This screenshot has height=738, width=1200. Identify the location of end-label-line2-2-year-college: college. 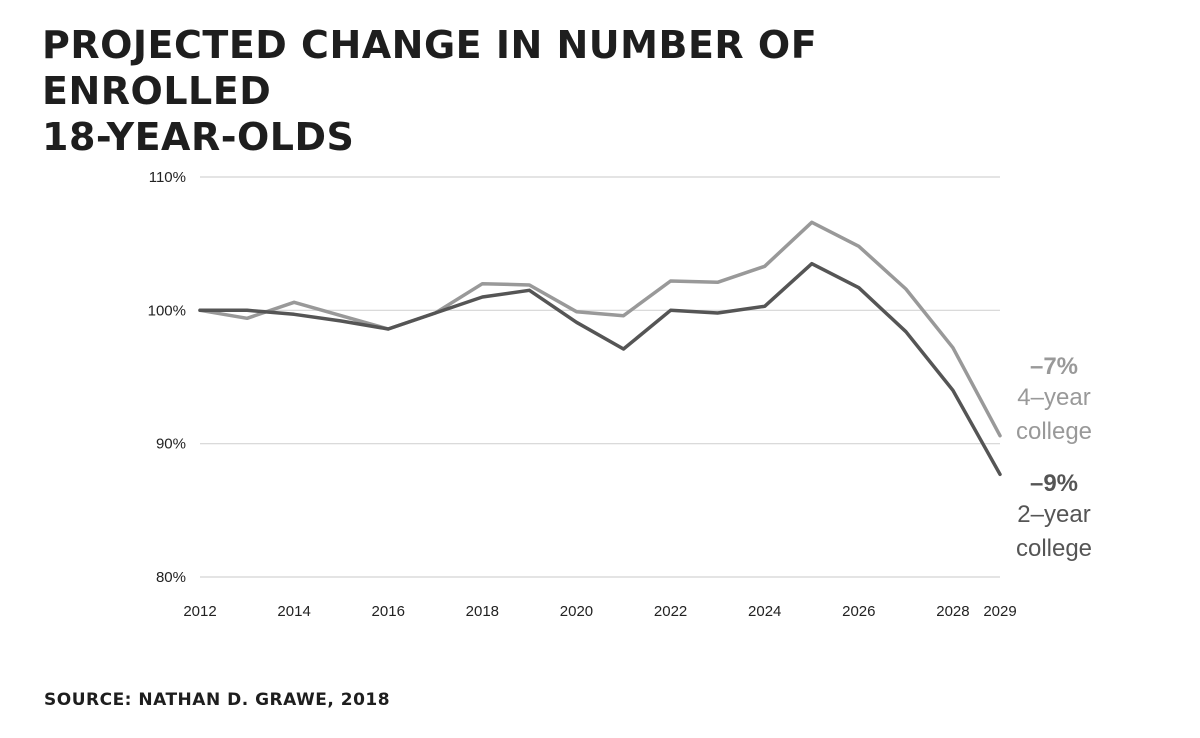
(1054, 548).